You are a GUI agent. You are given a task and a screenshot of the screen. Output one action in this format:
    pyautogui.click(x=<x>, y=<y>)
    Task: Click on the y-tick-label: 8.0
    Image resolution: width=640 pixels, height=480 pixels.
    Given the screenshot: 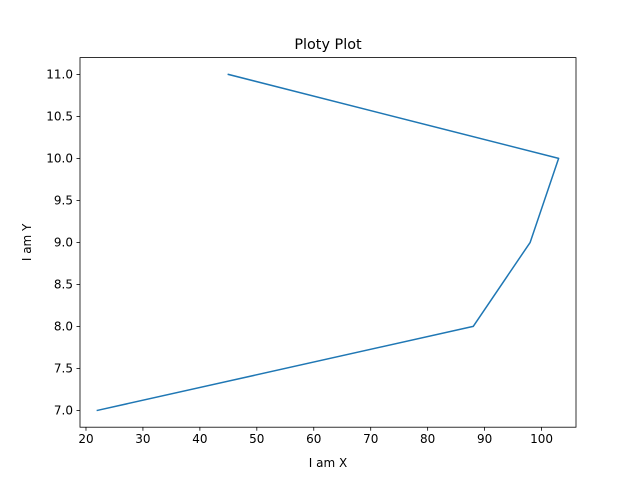 What is the action you would take?
    pyautogui.click(x=63, y=327)
    